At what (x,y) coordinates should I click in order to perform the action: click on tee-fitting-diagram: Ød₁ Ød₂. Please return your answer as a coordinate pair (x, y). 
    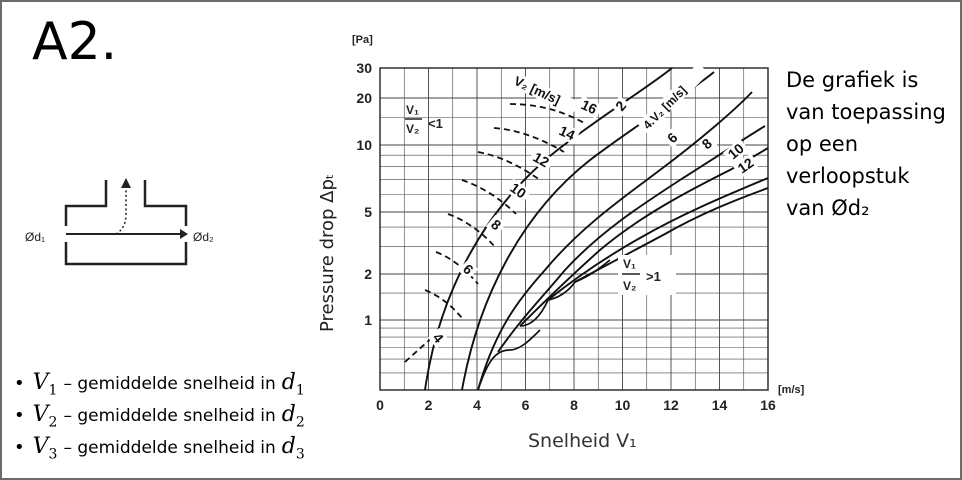
    Looking at the image, I should click on (119, 222).